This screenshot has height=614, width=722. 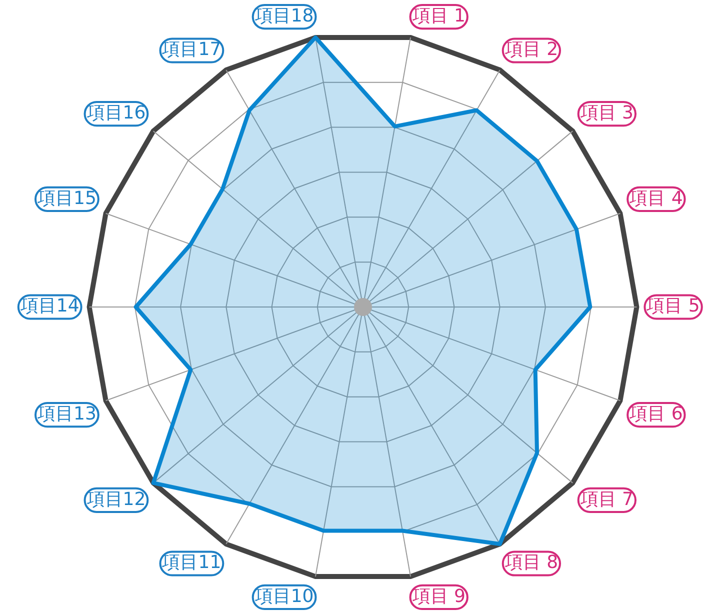 What do you see at coordinates (655, 414) in the screenshot?
I see `spoke-label: 項目 6` at bounding box center [655, 414].